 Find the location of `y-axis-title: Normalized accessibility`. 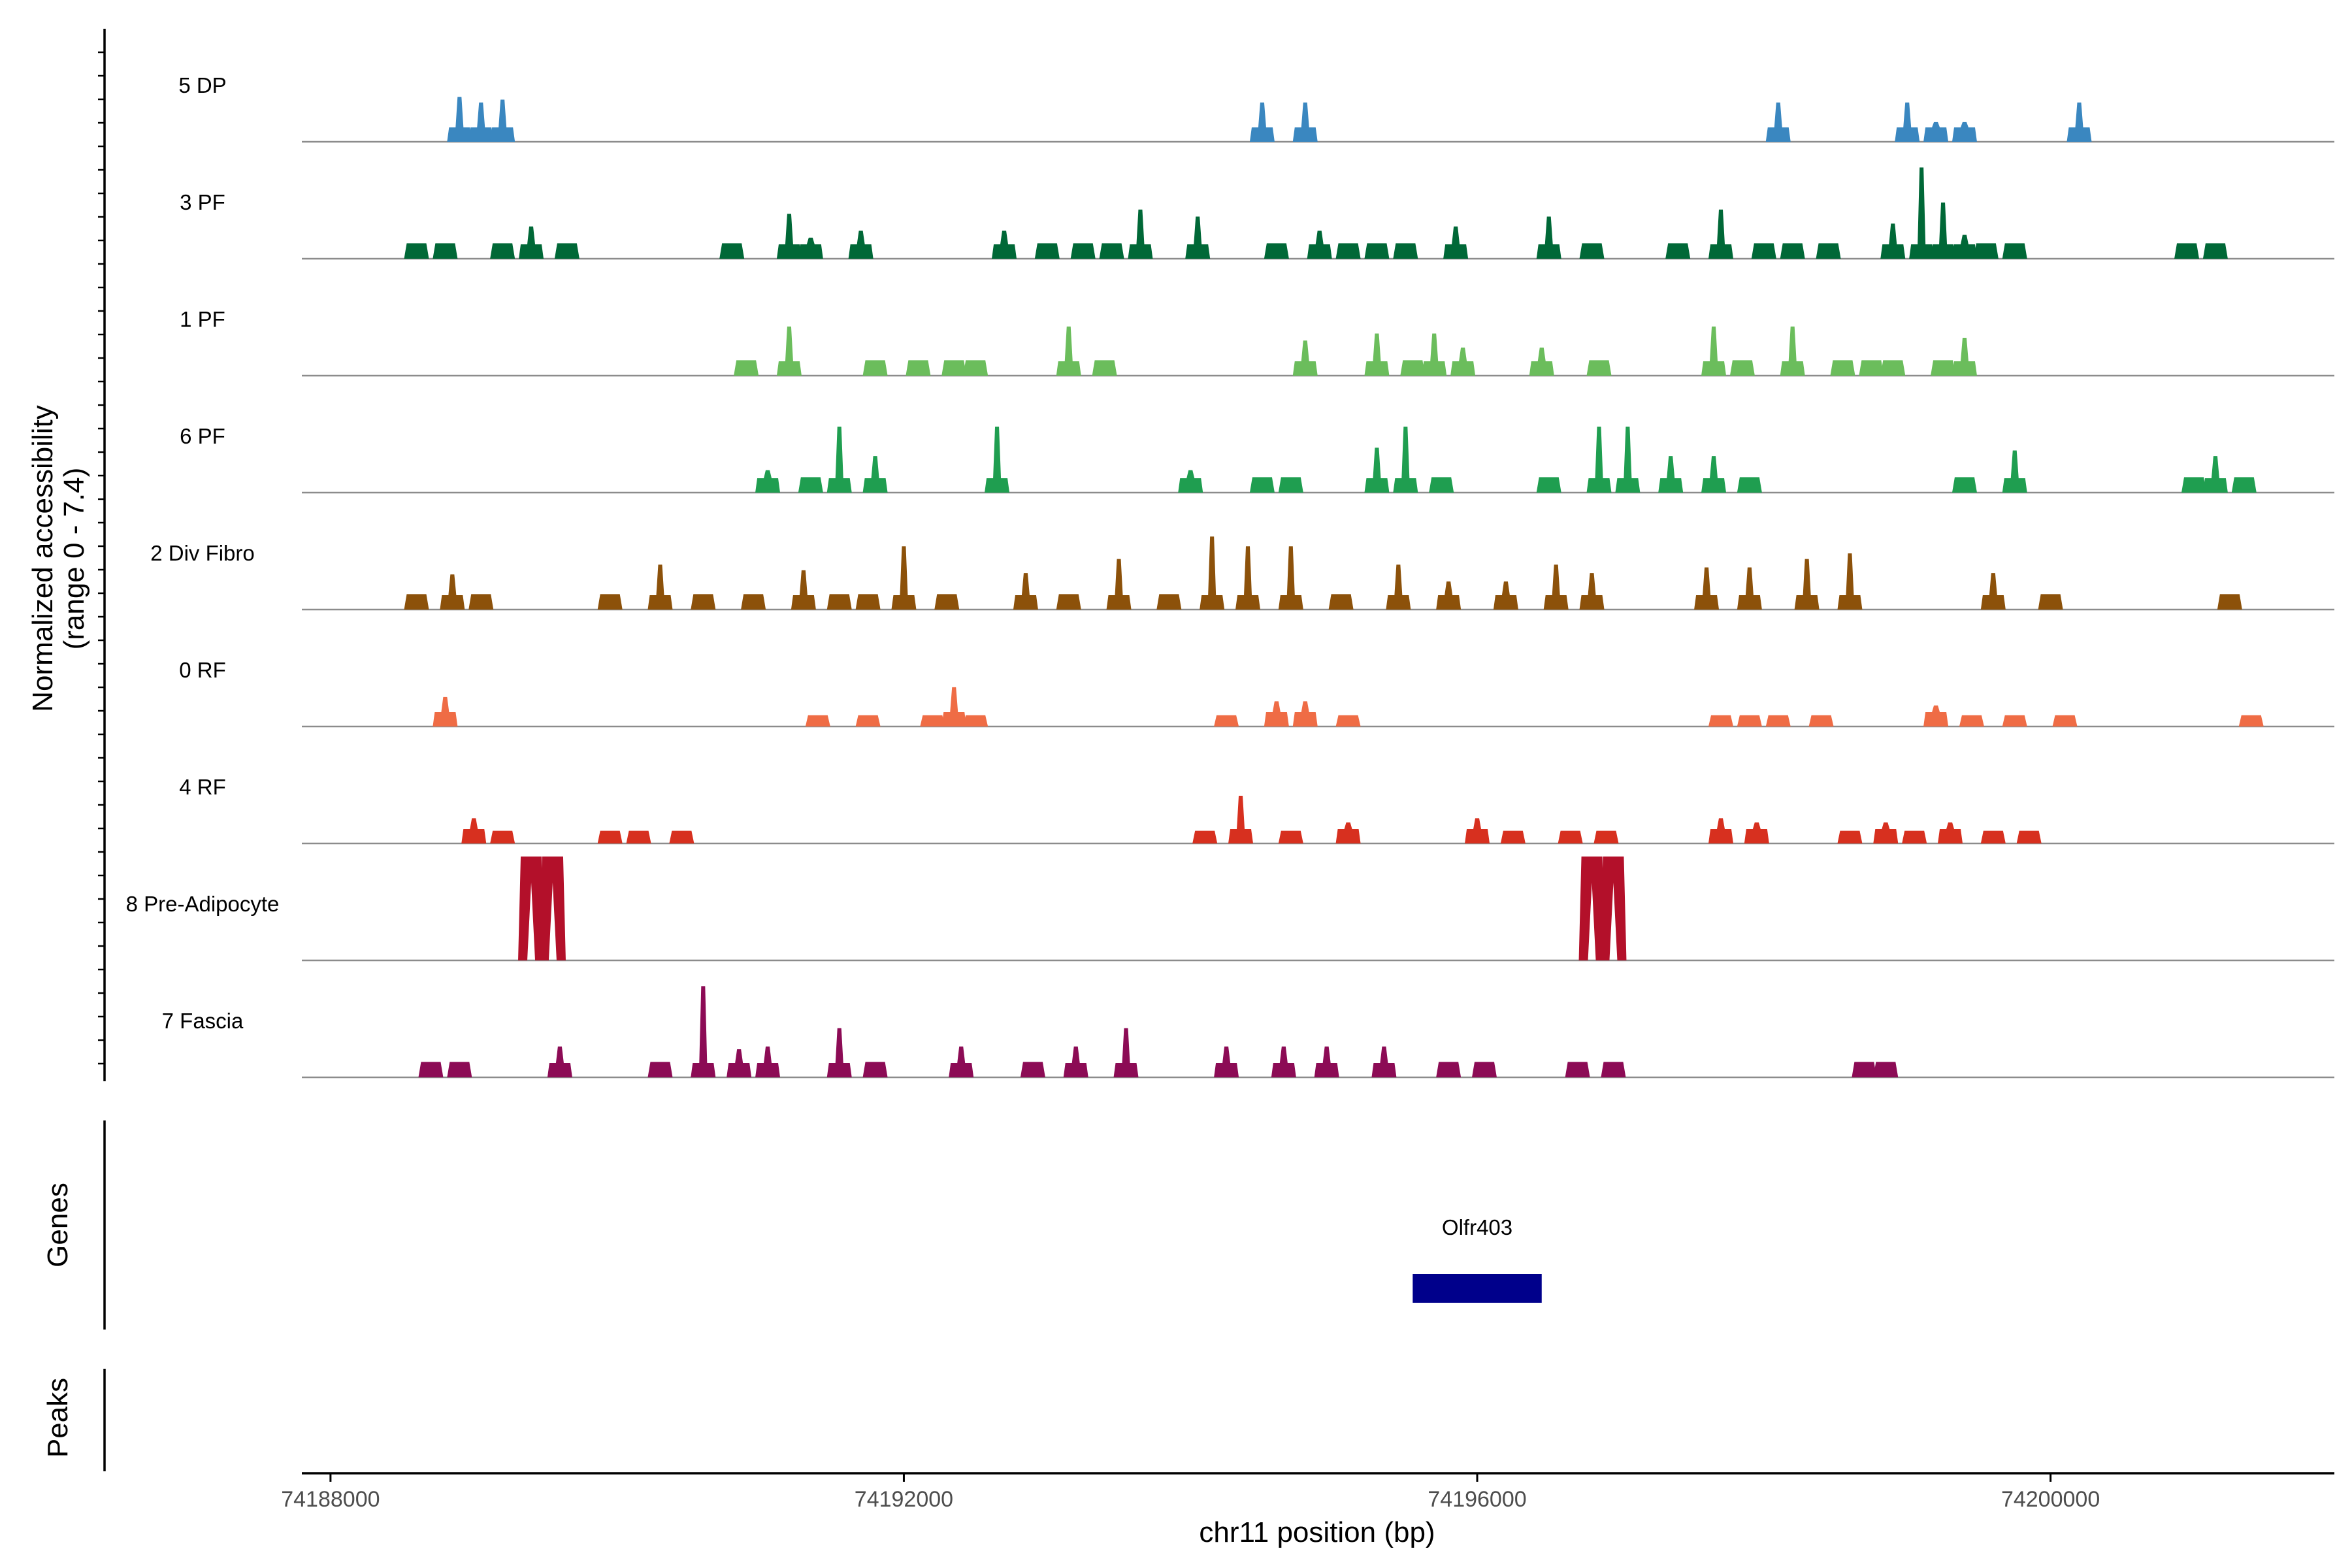

y-axis-title: Normalized accessibility is located at coordinates (43, 558).